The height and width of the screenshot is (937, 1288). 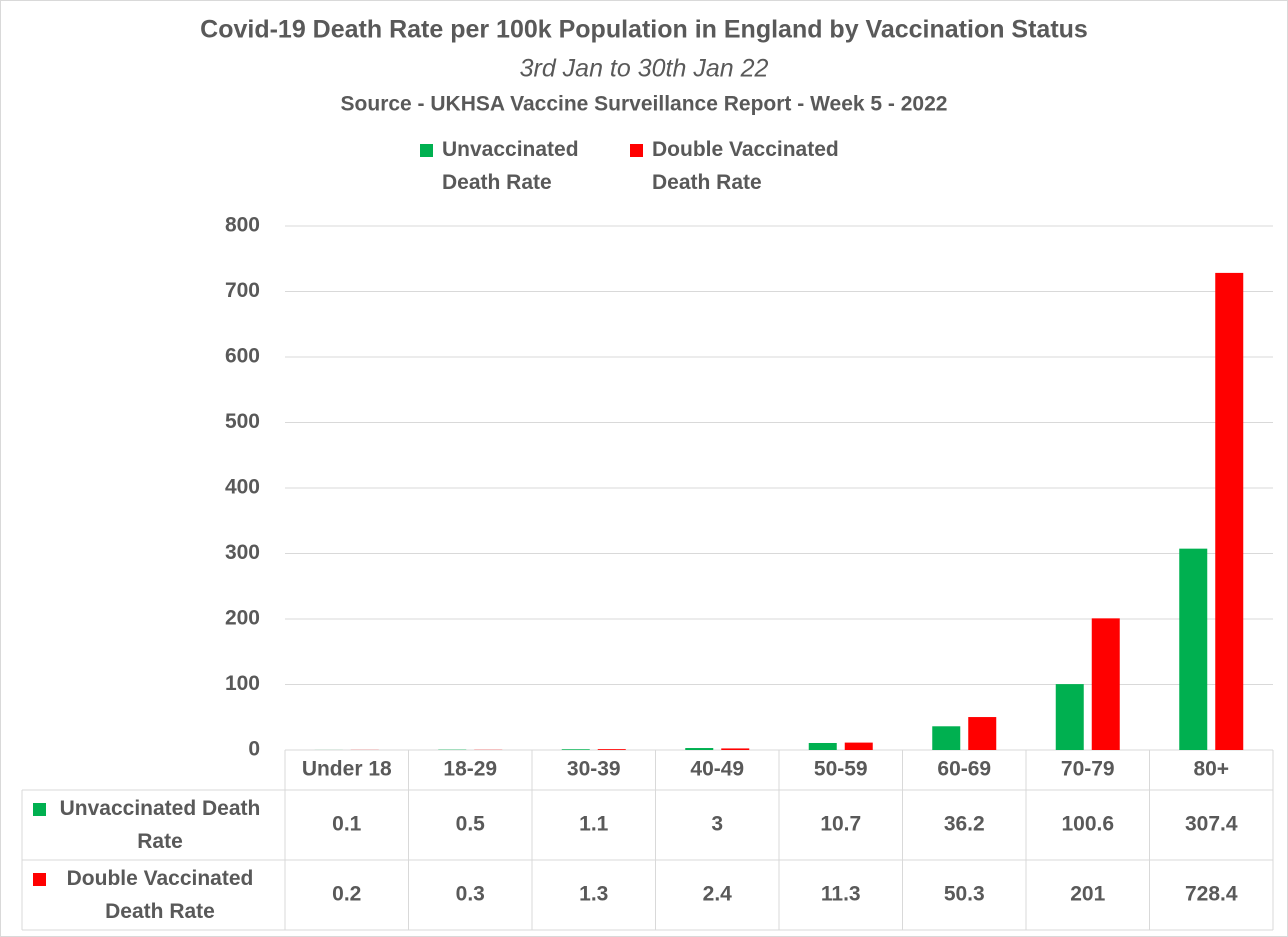 What do you see at coordinates (644, 69) in the screenshot?
I see `chart-subtitle: 3rd Jan to 30th Jan 22` at bounding box center [644, 69].